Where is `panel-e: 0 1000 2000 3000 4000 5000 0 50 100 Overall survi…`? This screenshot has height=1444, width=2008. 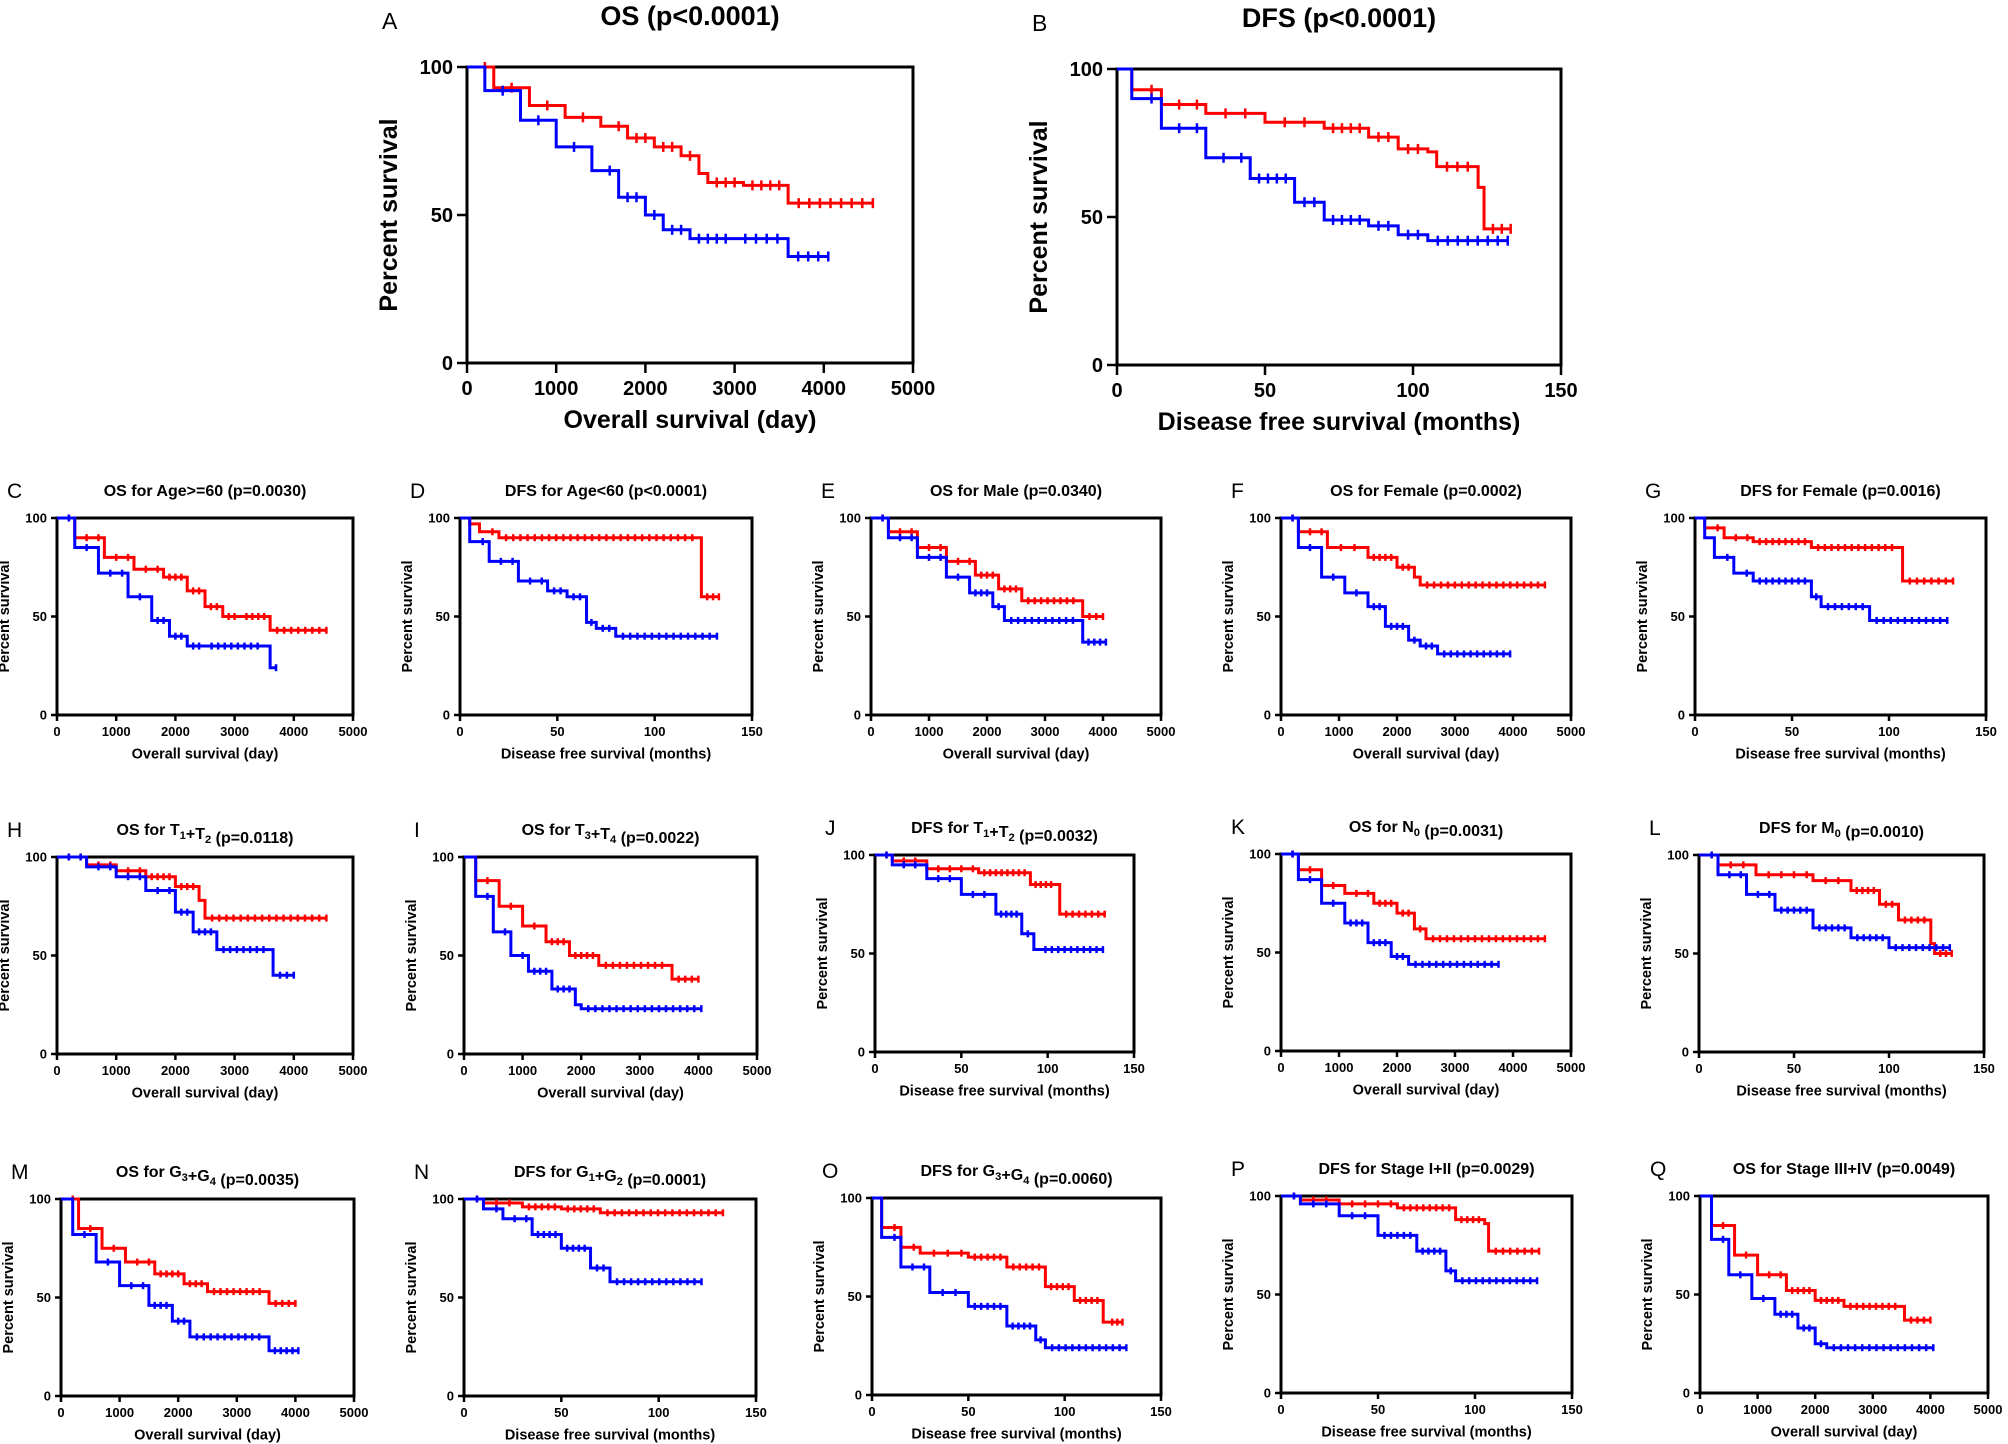 panel-e: 0 1000 2000 3000 4000 5000 0 50 100 Overall survi… is located at coordinates (993, 621).